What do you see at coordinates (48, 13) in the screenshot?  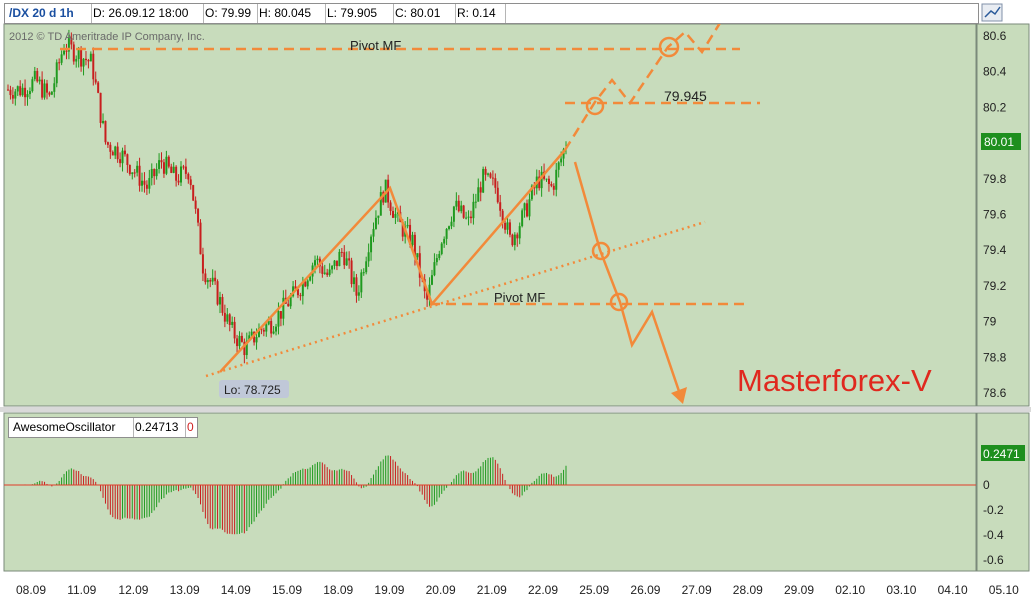 I see `symbol-label: /DX 20 d 1h` at bounding box center [48, 13].